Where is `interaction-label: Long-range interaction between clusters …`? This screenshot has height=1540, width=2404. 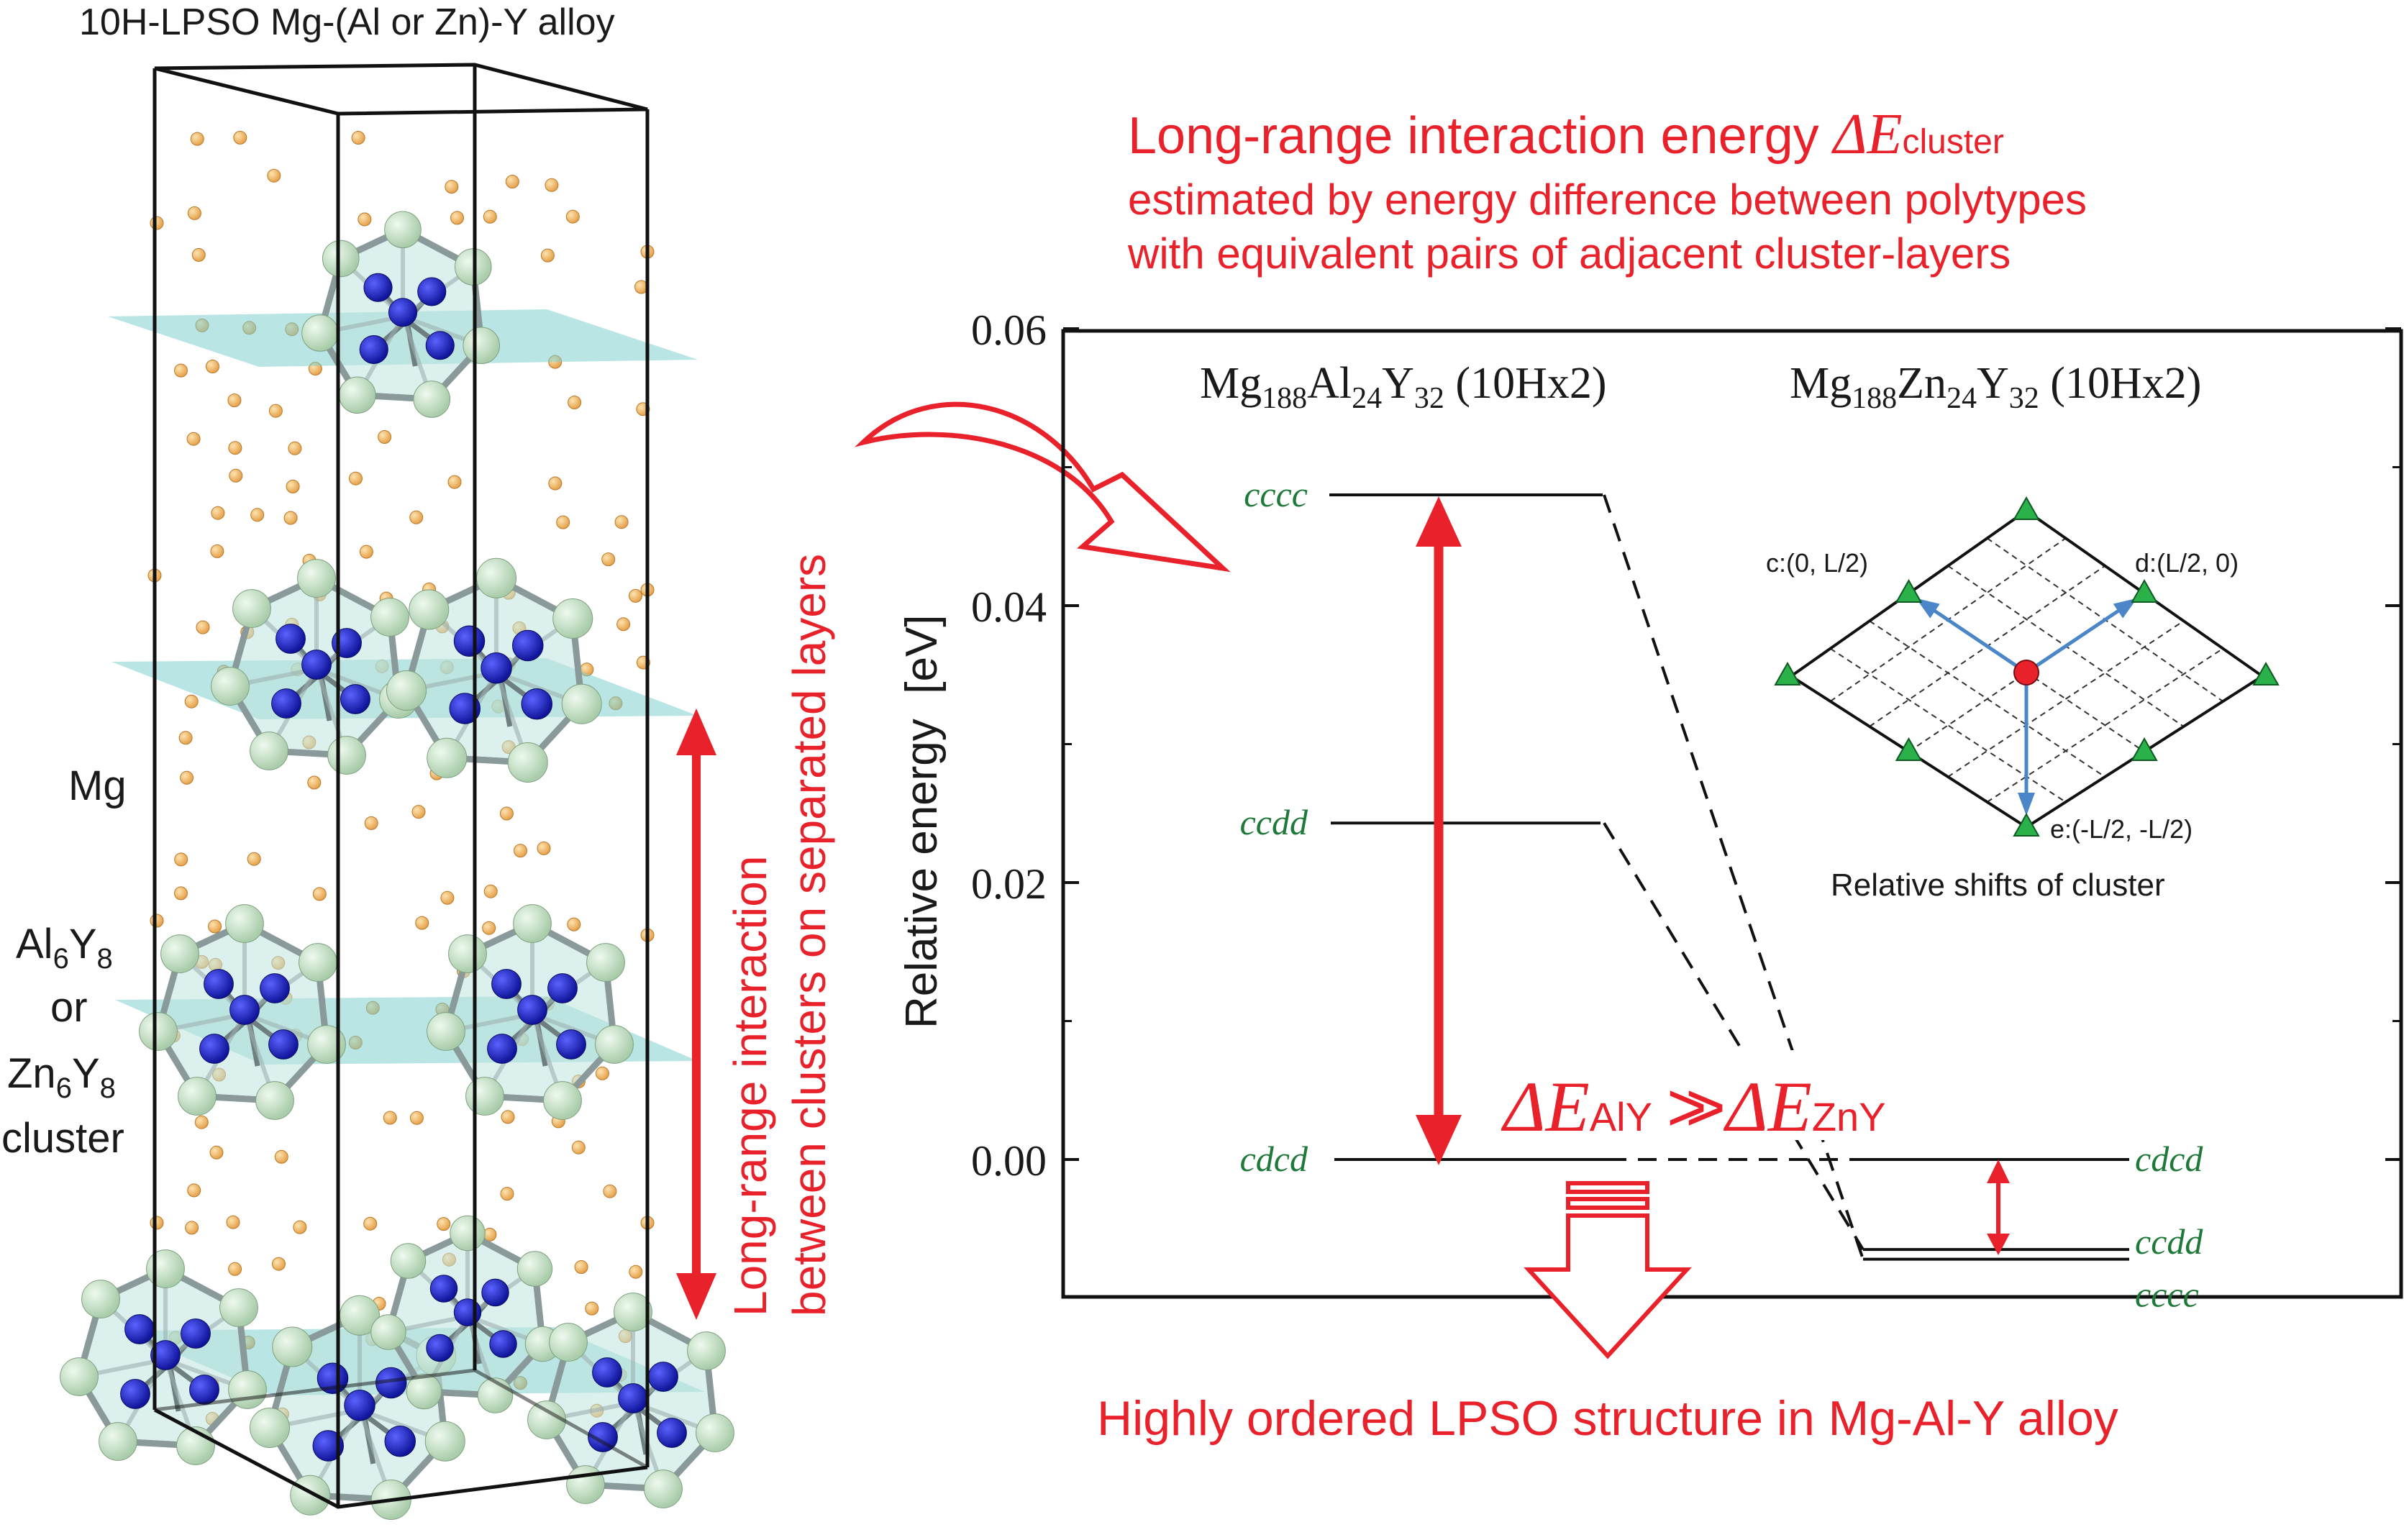
interaction-label: Long-range interaction between clusters … is located at coordinates (780, 935).